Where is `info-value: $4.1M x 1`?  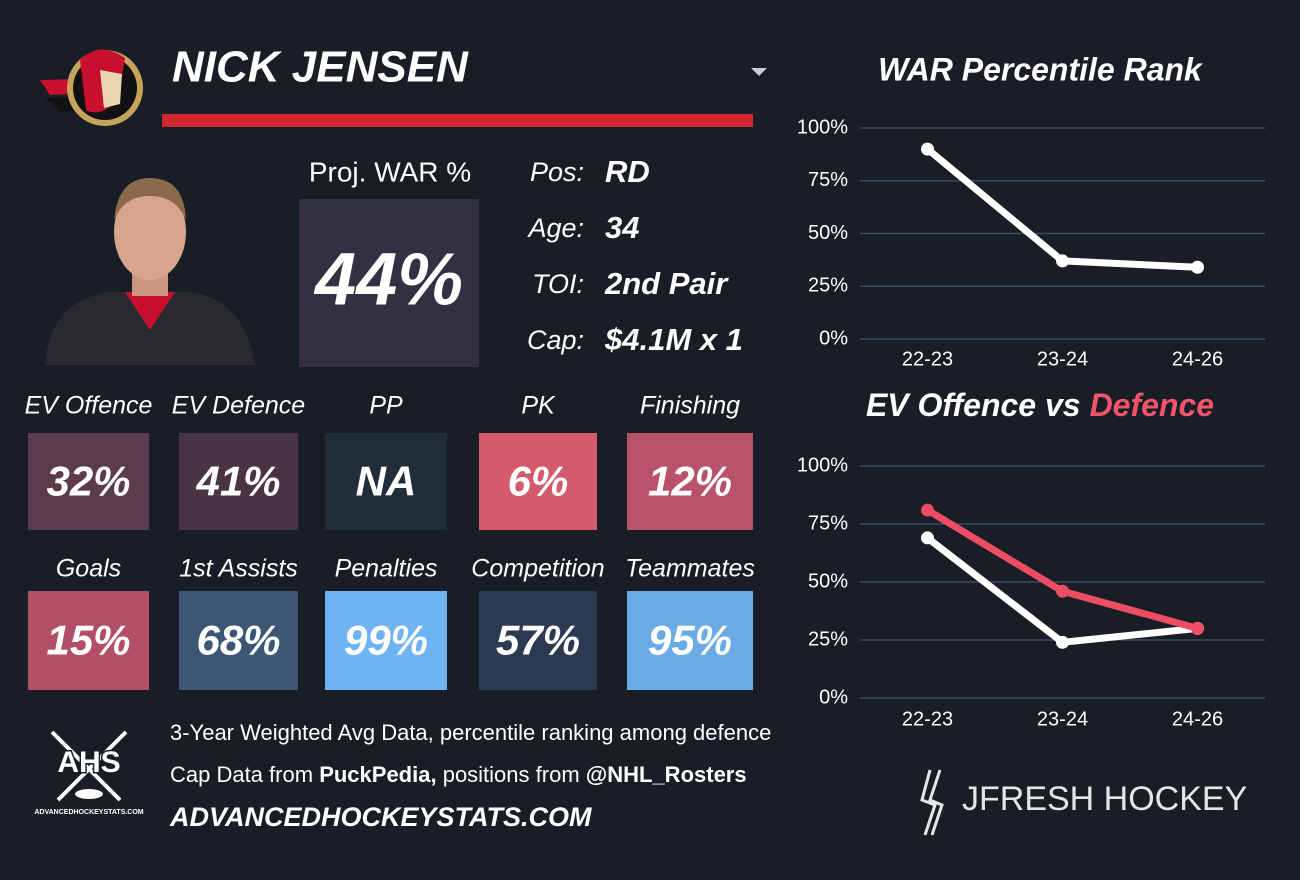 info-value: $4.1M x 1 is located at coordinates (673, 339).